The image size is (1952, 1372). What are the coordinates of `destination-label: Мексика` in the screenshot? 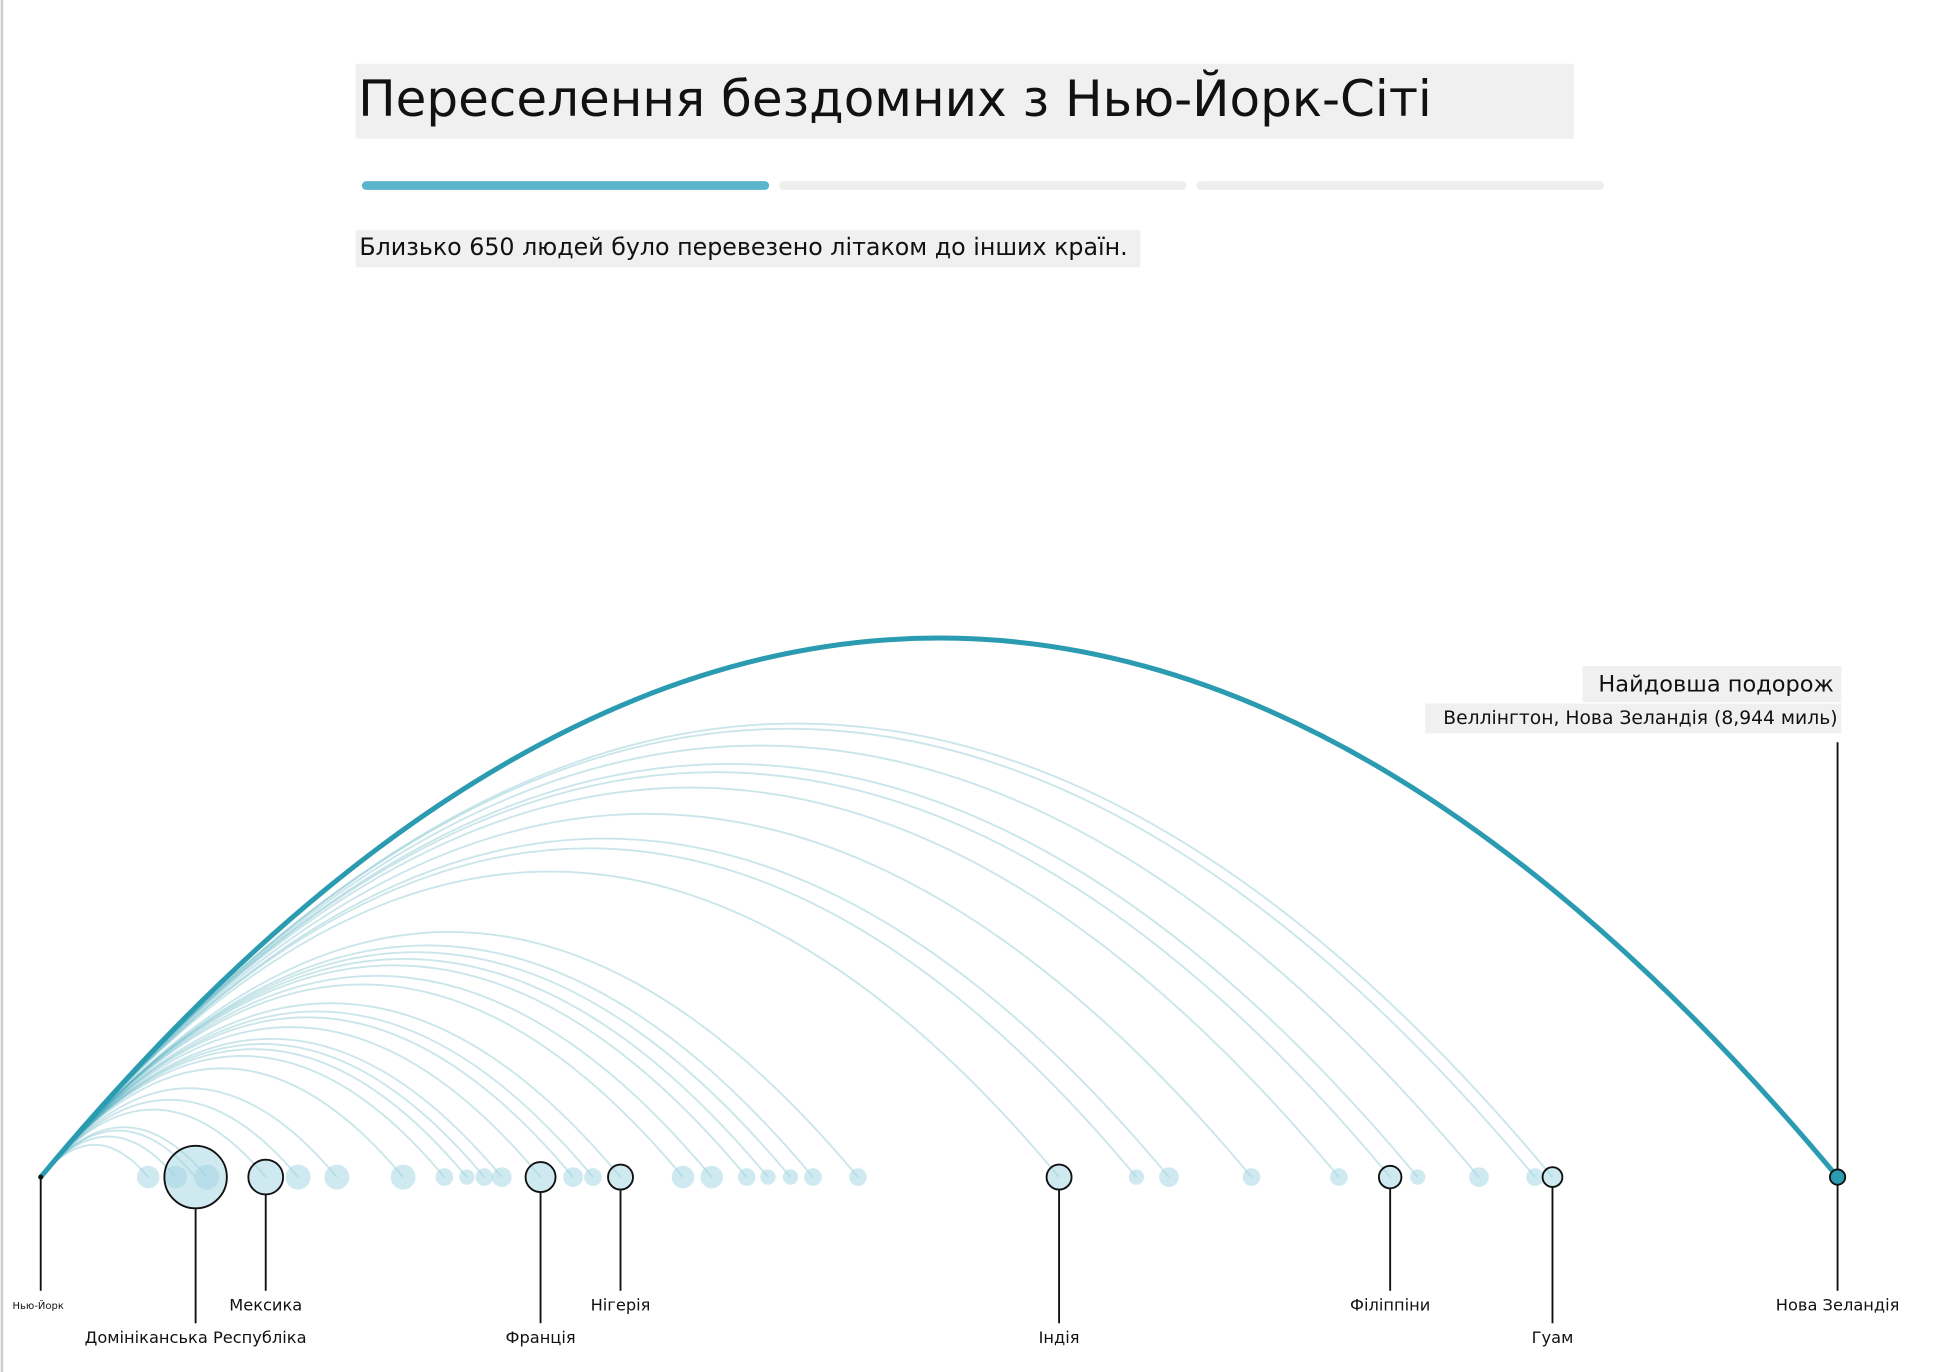 It's located at (265, 1304).